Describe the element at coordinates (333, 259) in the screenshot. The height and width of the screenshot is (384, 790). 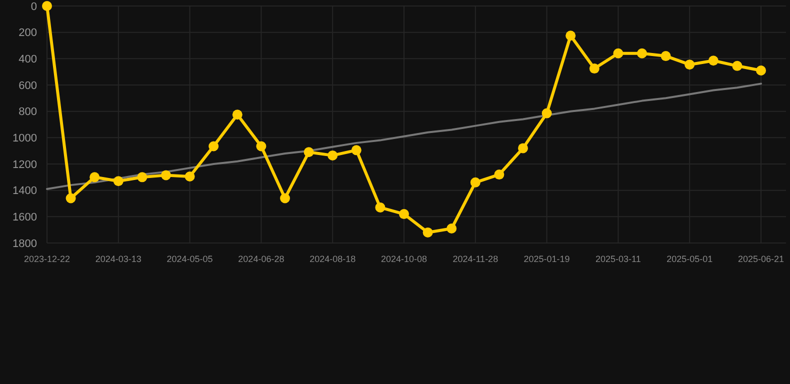
I see `x-tick-label: 2024-08-18` at that location.